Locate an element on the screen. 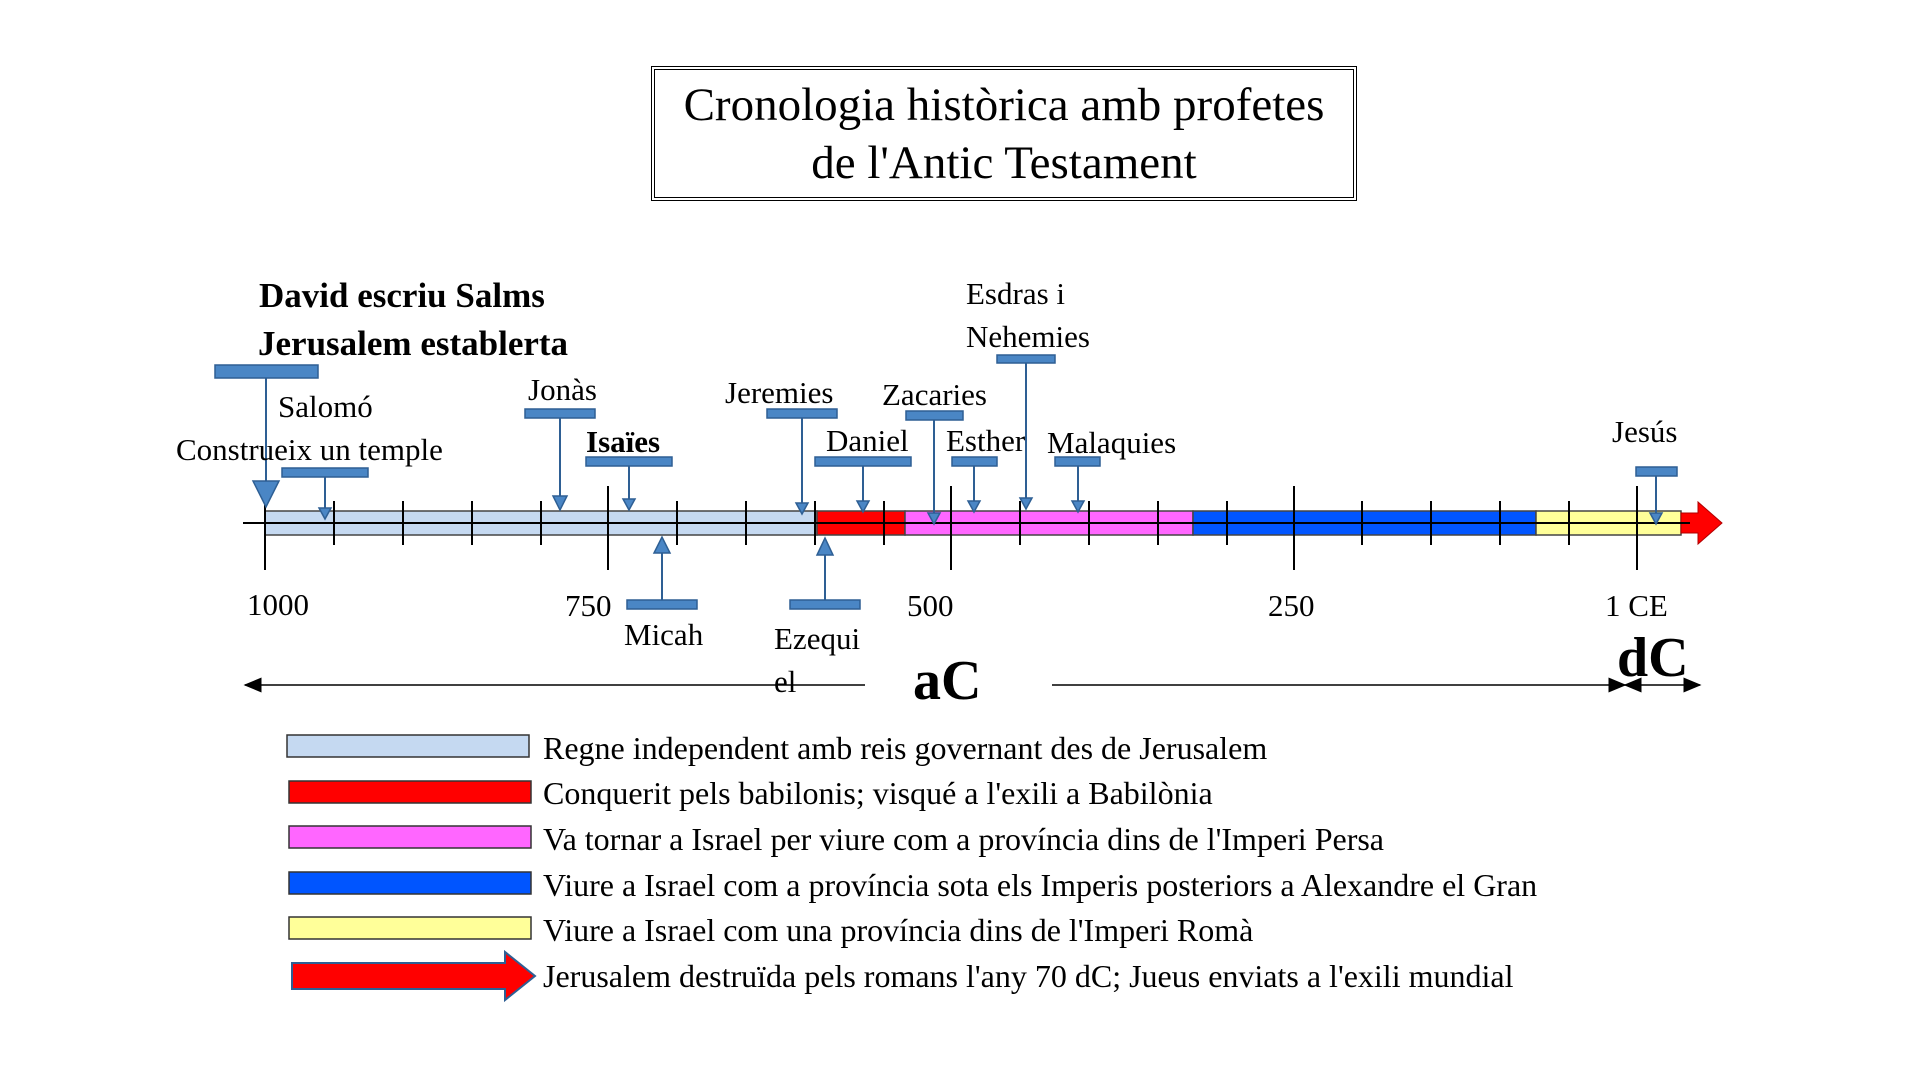  legend-swatch-babylon is located at coordinates (410, 792).